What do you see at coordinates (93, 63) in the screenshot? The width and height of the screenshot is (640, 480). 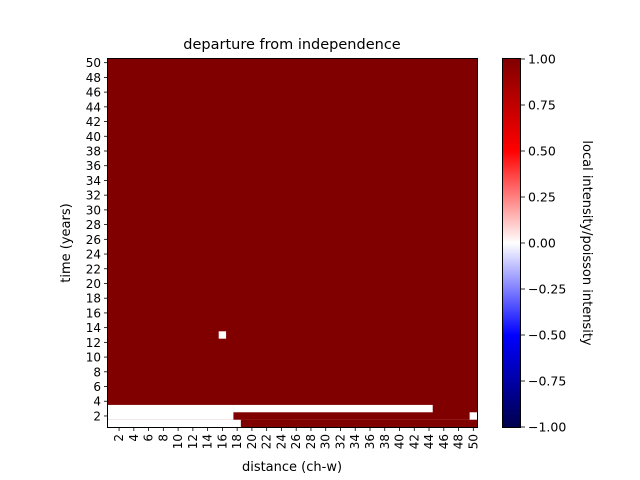 I see `y-tick-label: 50` at bounding box center [93, 63].